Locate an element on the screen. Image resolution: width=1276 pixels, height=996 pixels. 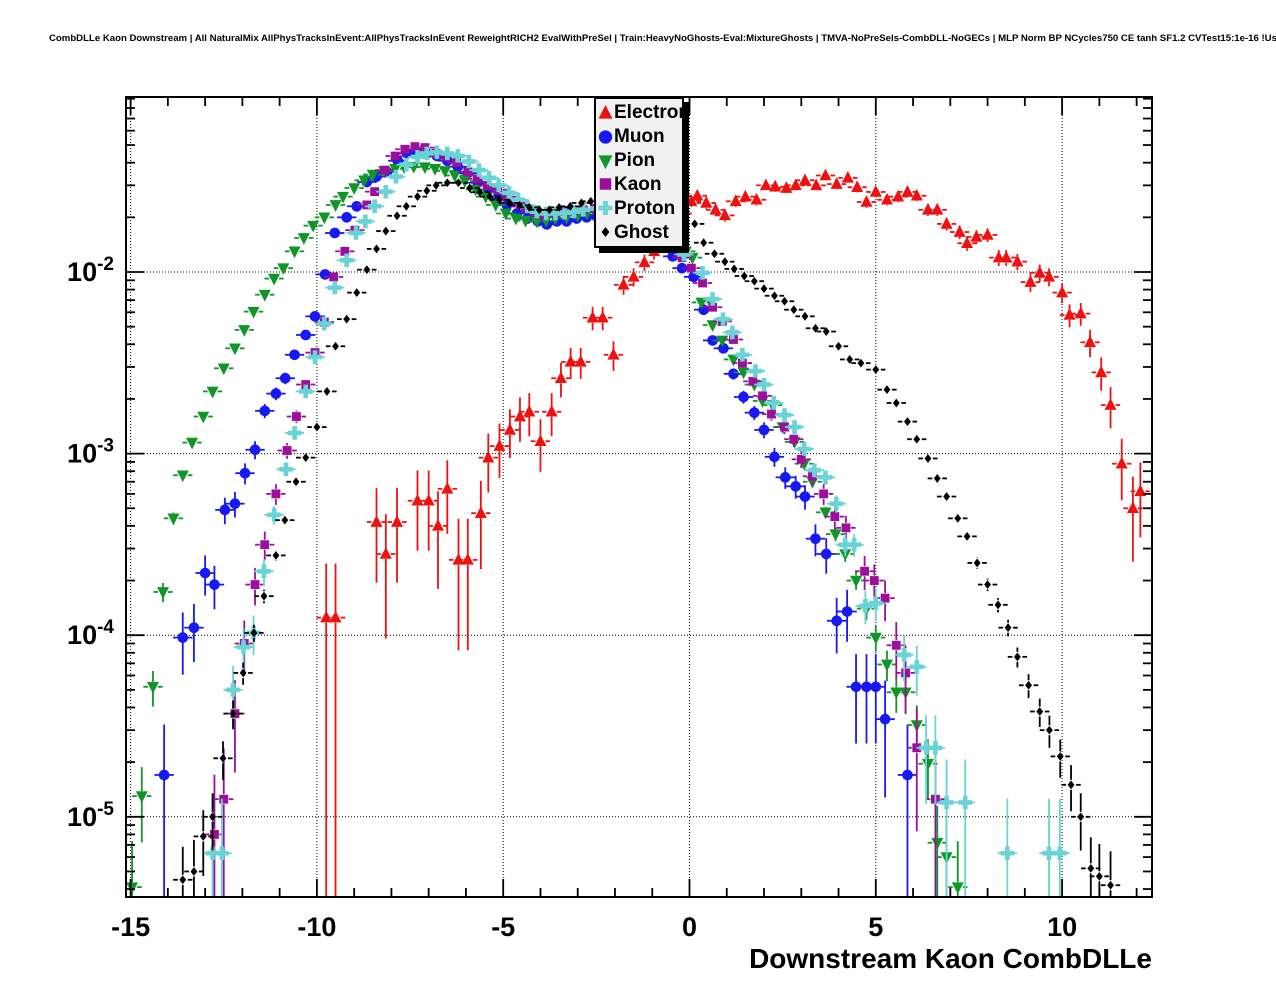
triangle-down-marker-icon is located at coordinates (605, 161).